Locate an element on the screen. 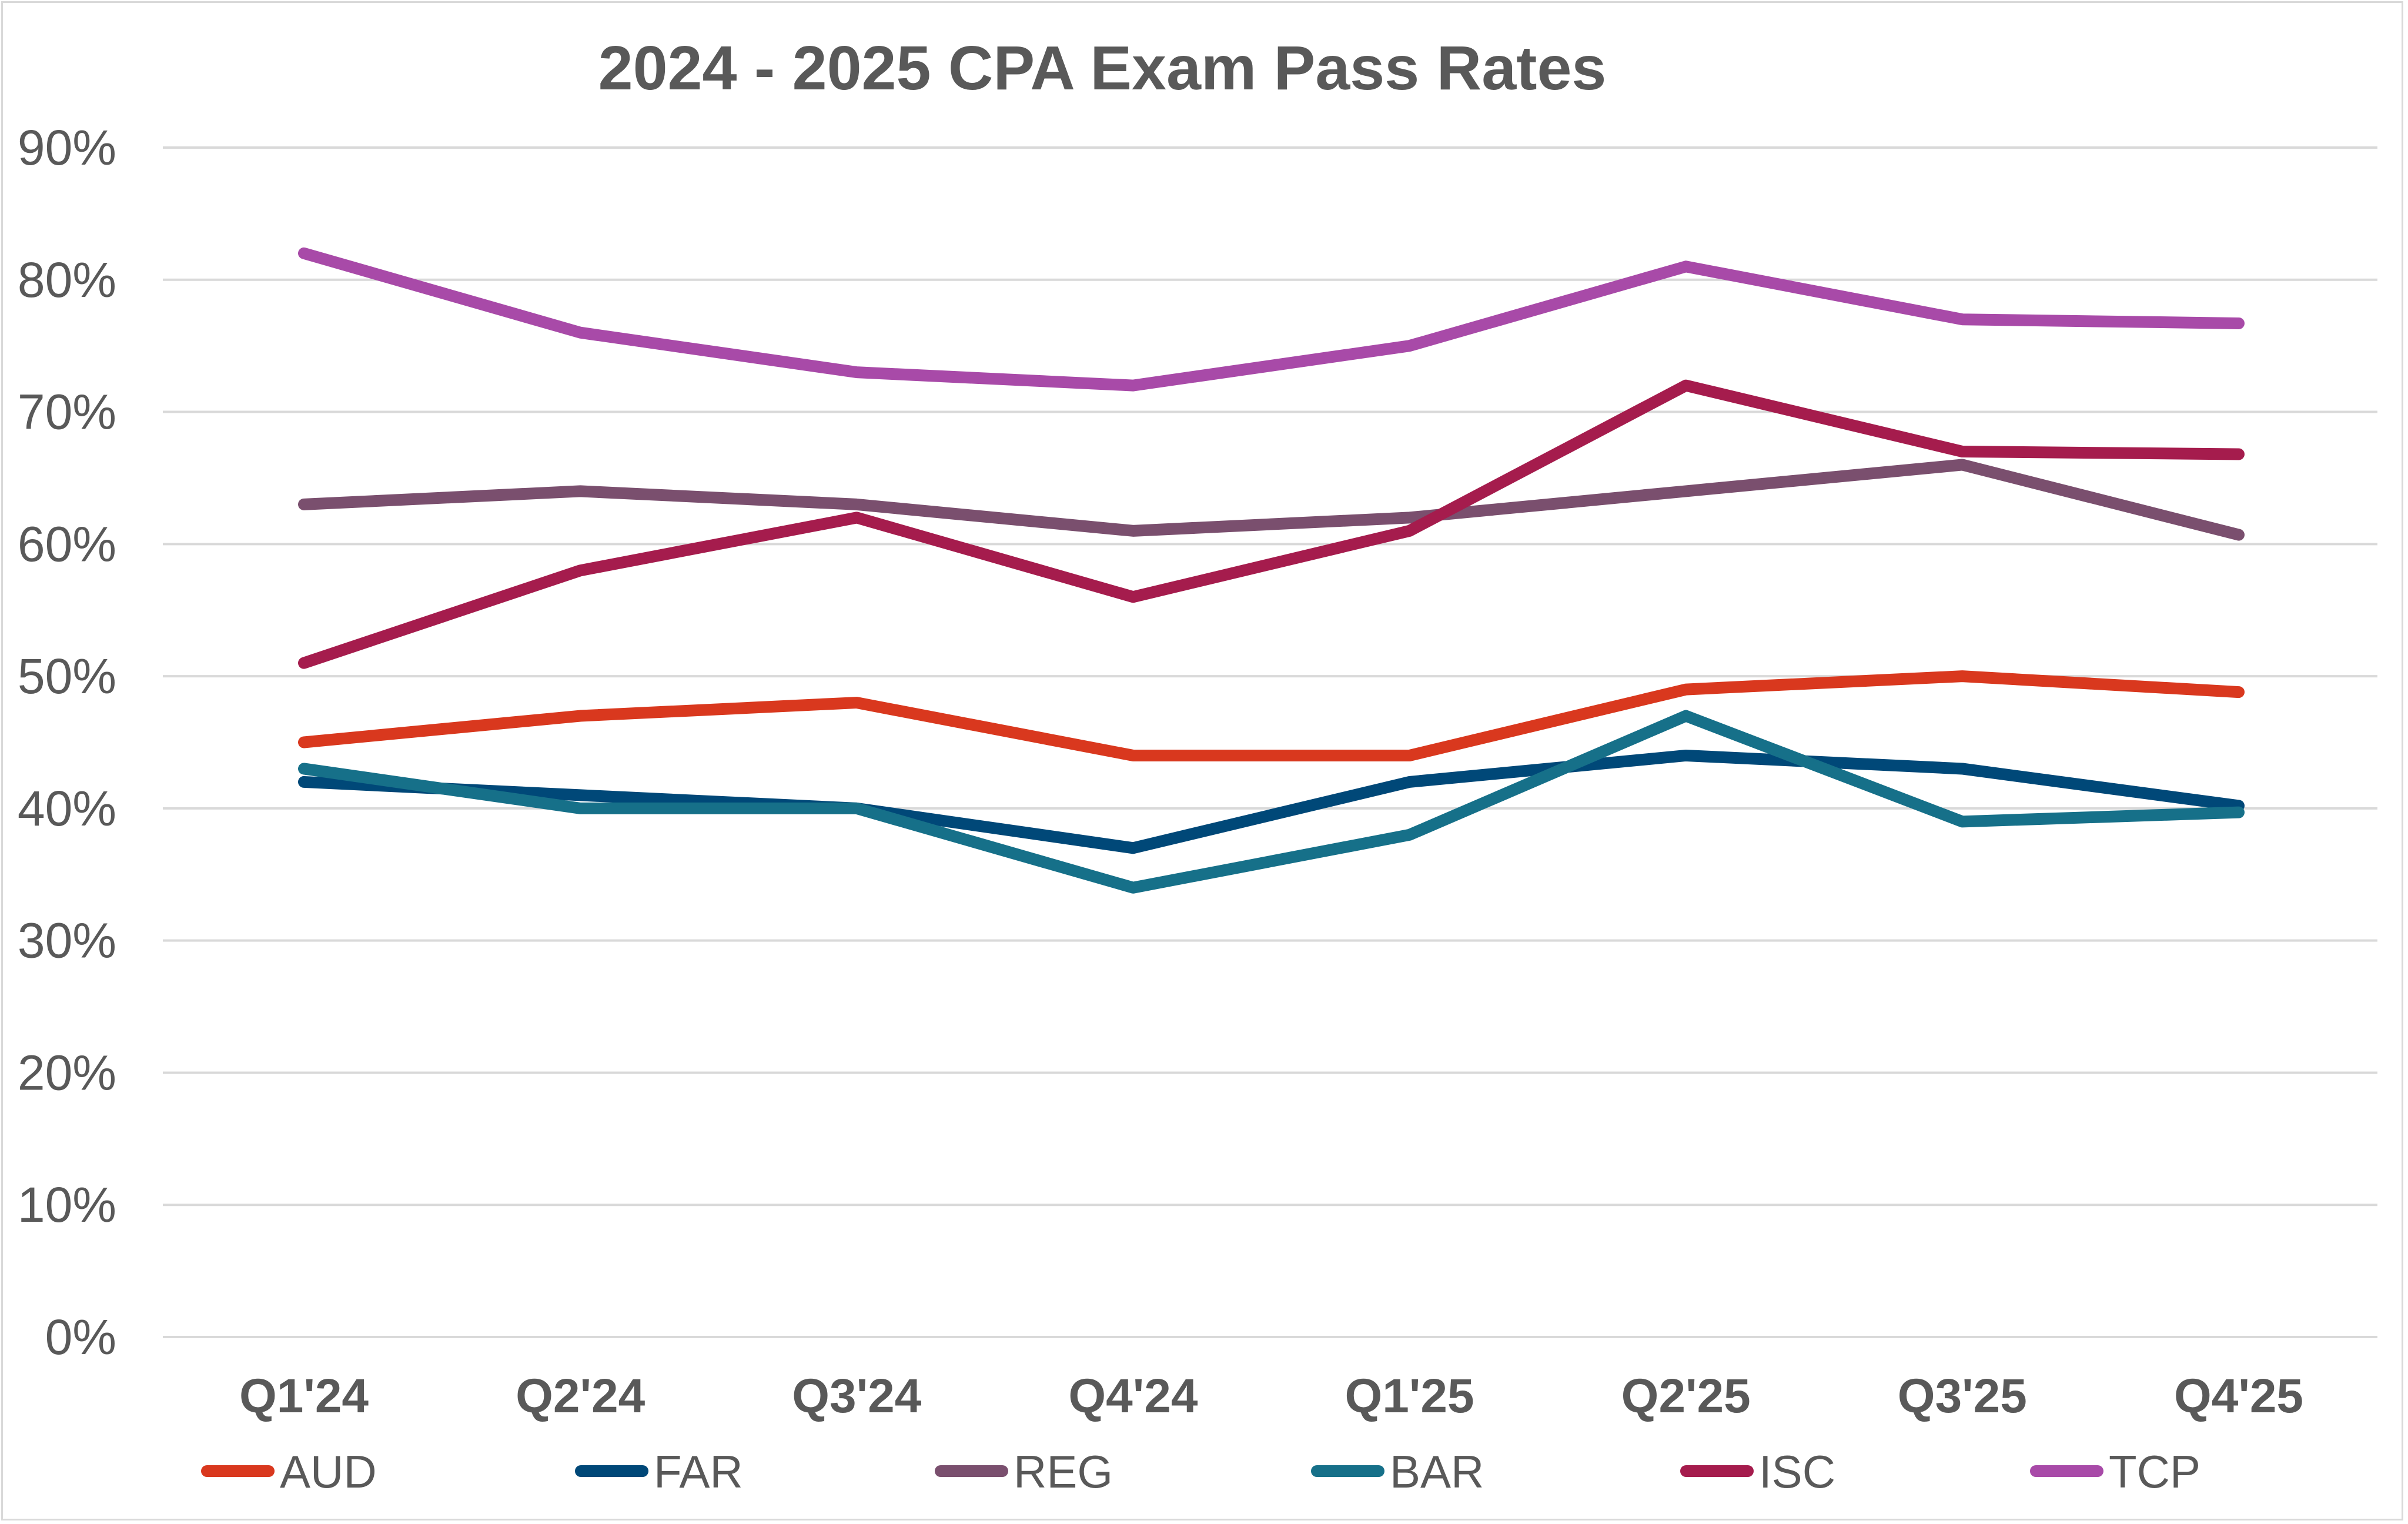 This screenshot has width=2408, height=1524. series-line-far is located at coordinates (1272, 801).